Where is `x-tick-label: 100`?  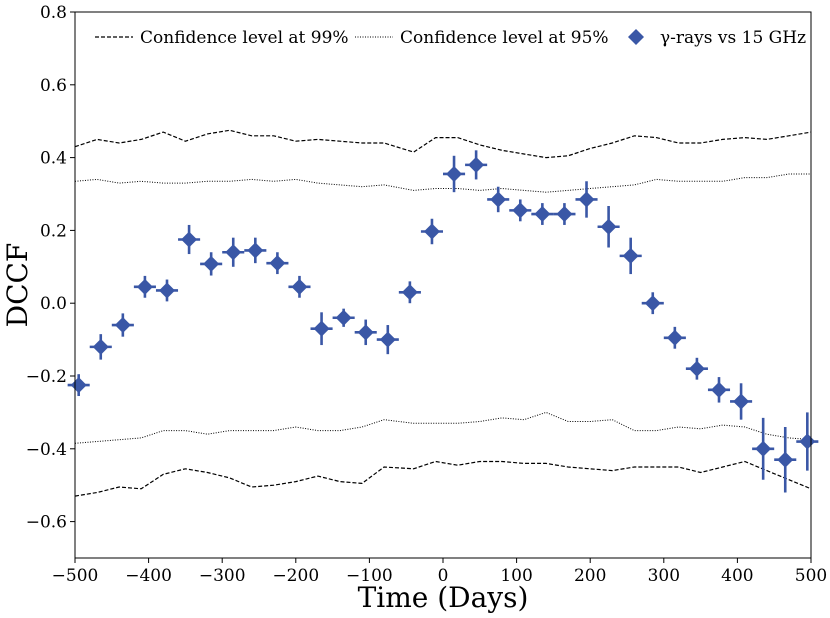 x-tick-label: 100 is located at coordinates (516, 576).